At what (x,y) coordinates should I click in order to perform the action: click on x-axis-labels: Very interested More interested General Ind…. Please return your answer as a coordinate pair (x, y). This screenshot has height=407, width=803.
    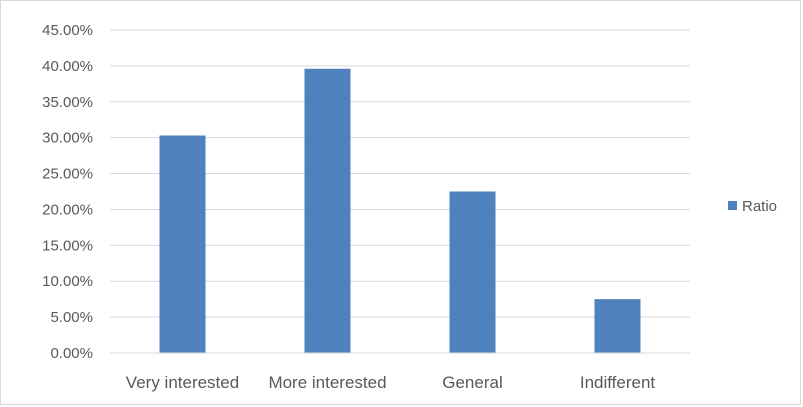
    Looking at the image, I should click on (391, 382).